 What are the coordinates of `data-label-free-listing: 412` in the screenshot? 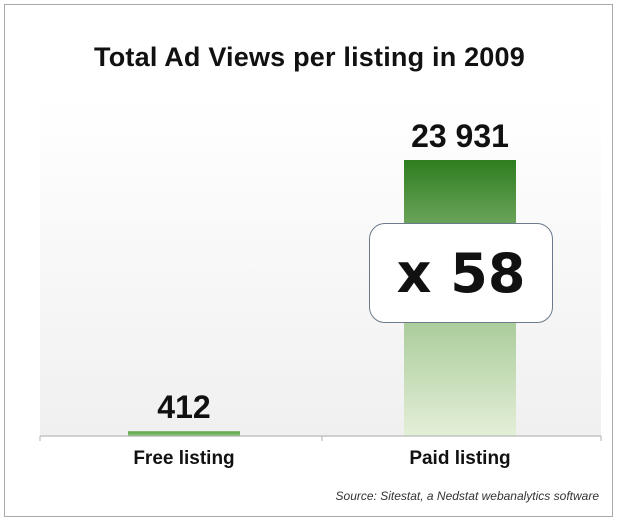 It's located at (184, 407).